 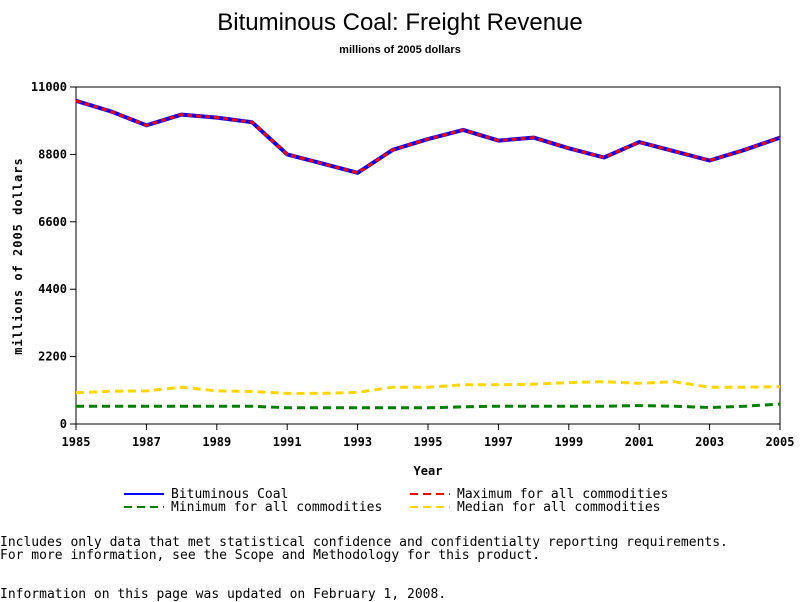 What do you see at coordinates (63, 424) in the screenshot?
I see `y-tick-label: 0` at bounding box center [63, 424].